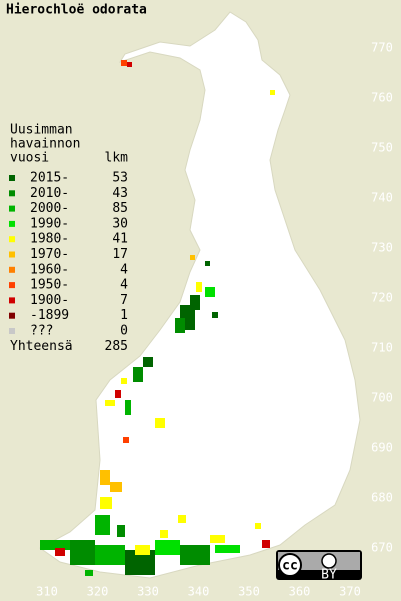 This screenshot has width=401, height=601. What do you see at coordinates (124, 315) in the screenshot?
I see `legend-count: 1` at bounding box center [124, 315].